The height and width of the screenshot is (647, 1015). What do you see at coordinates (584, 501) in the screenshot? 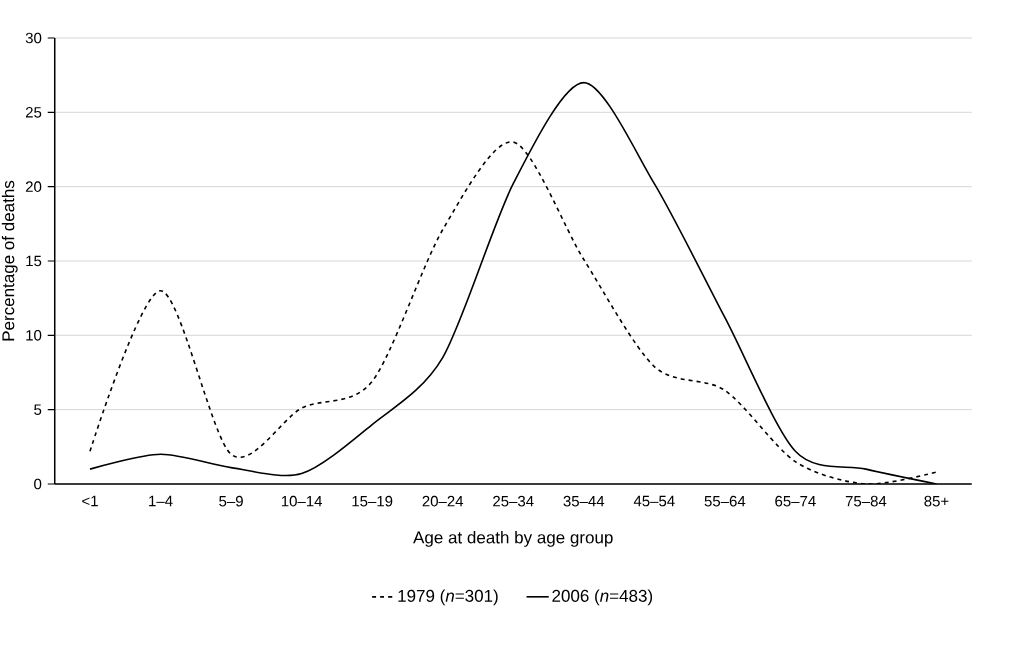
I see `x-tick-label: 35–44` at bounding box center [584, 501].